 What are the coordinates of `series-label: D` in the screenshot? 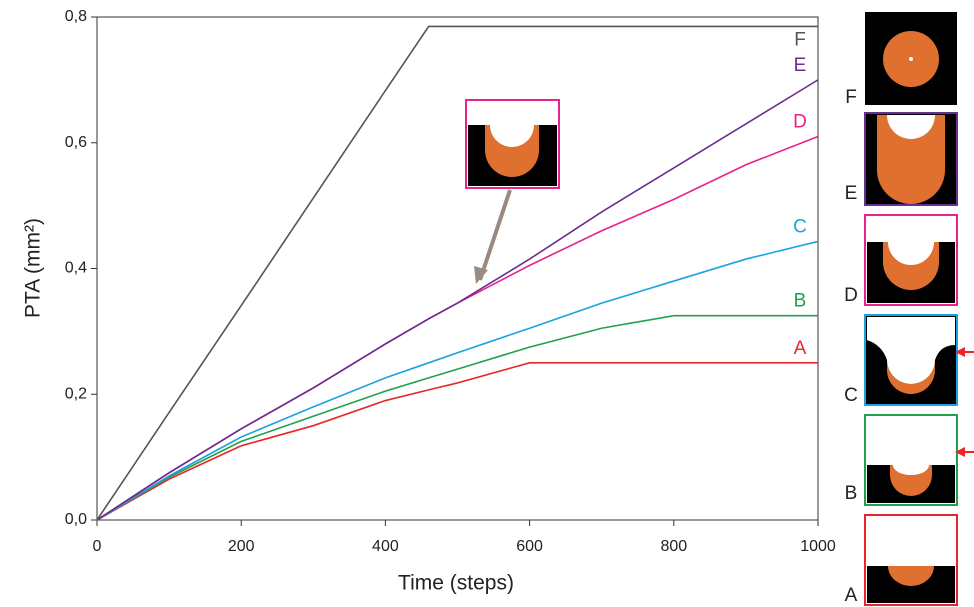 It's located at (800, 121).